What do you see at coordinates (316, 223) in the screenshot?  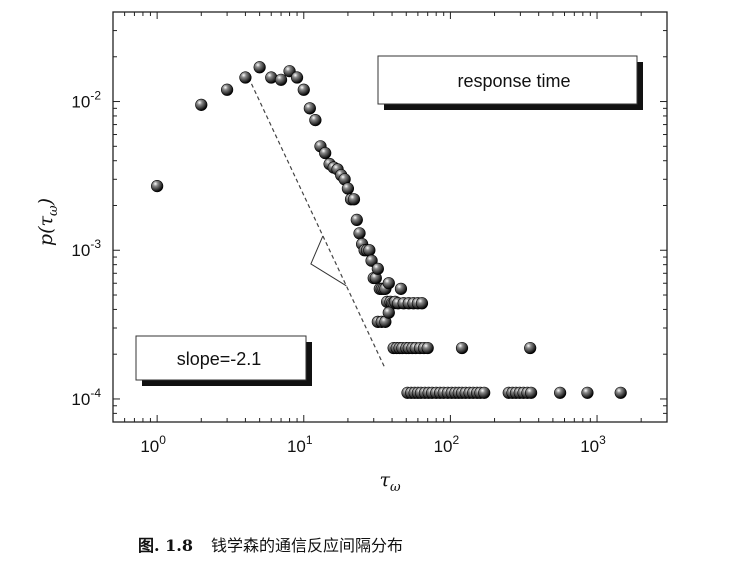 I see `fit-line` at bounding box center [316, 223].